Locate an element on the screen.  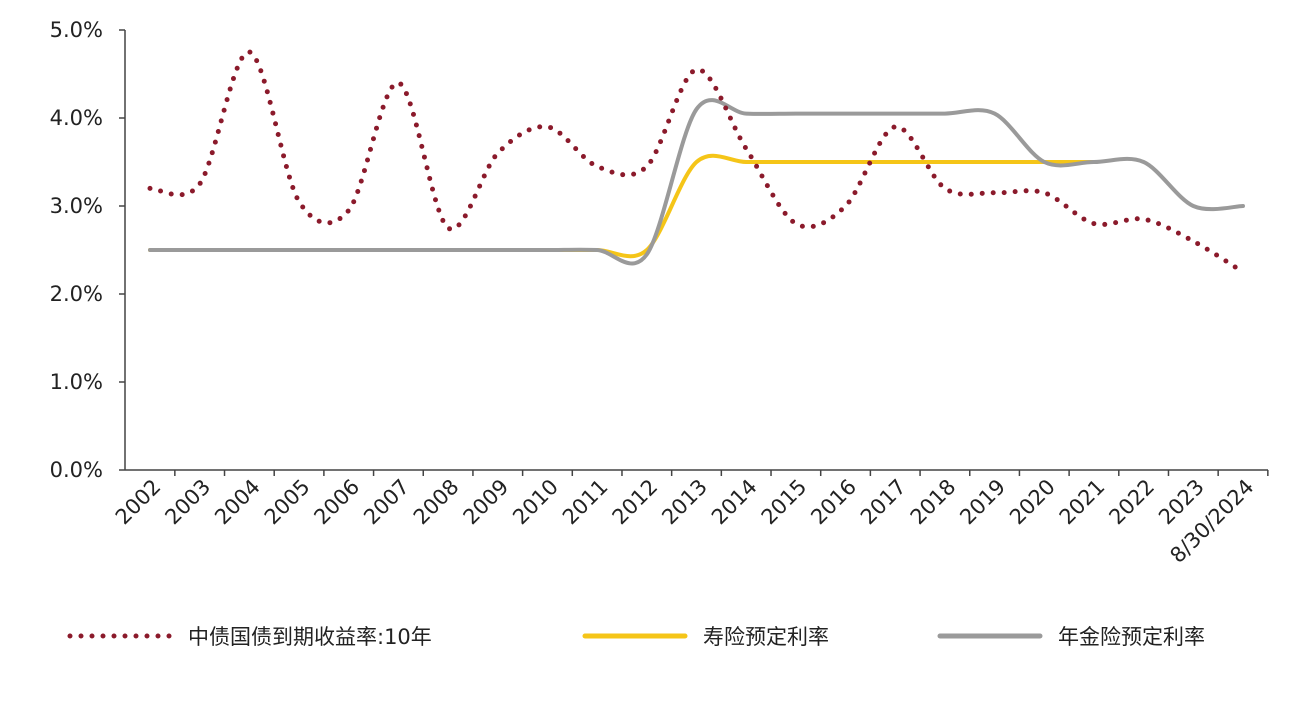
y-tick-label: 0.0% is located at coordinates (76, 470).